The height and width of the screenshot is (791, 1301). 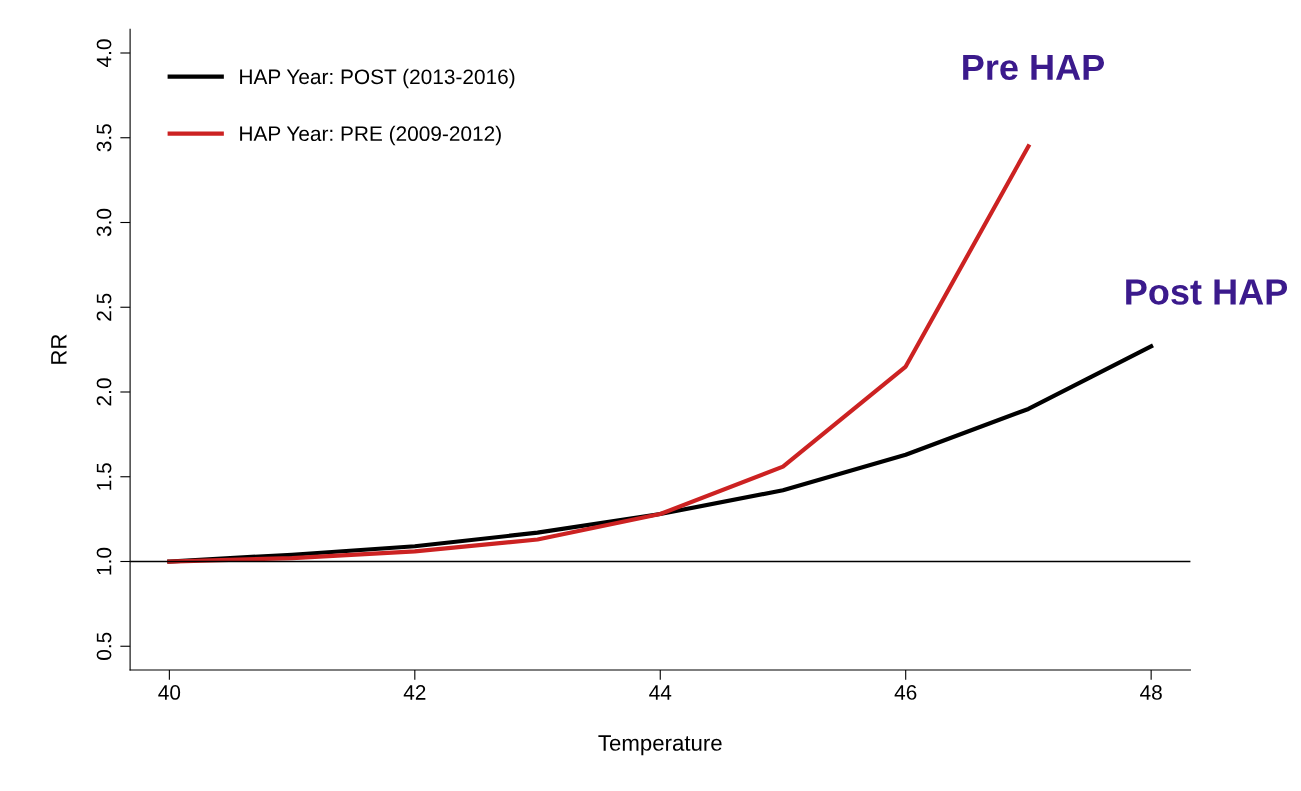 I want to click on y-tick-label: 1.5, so click(x=104, y=476).